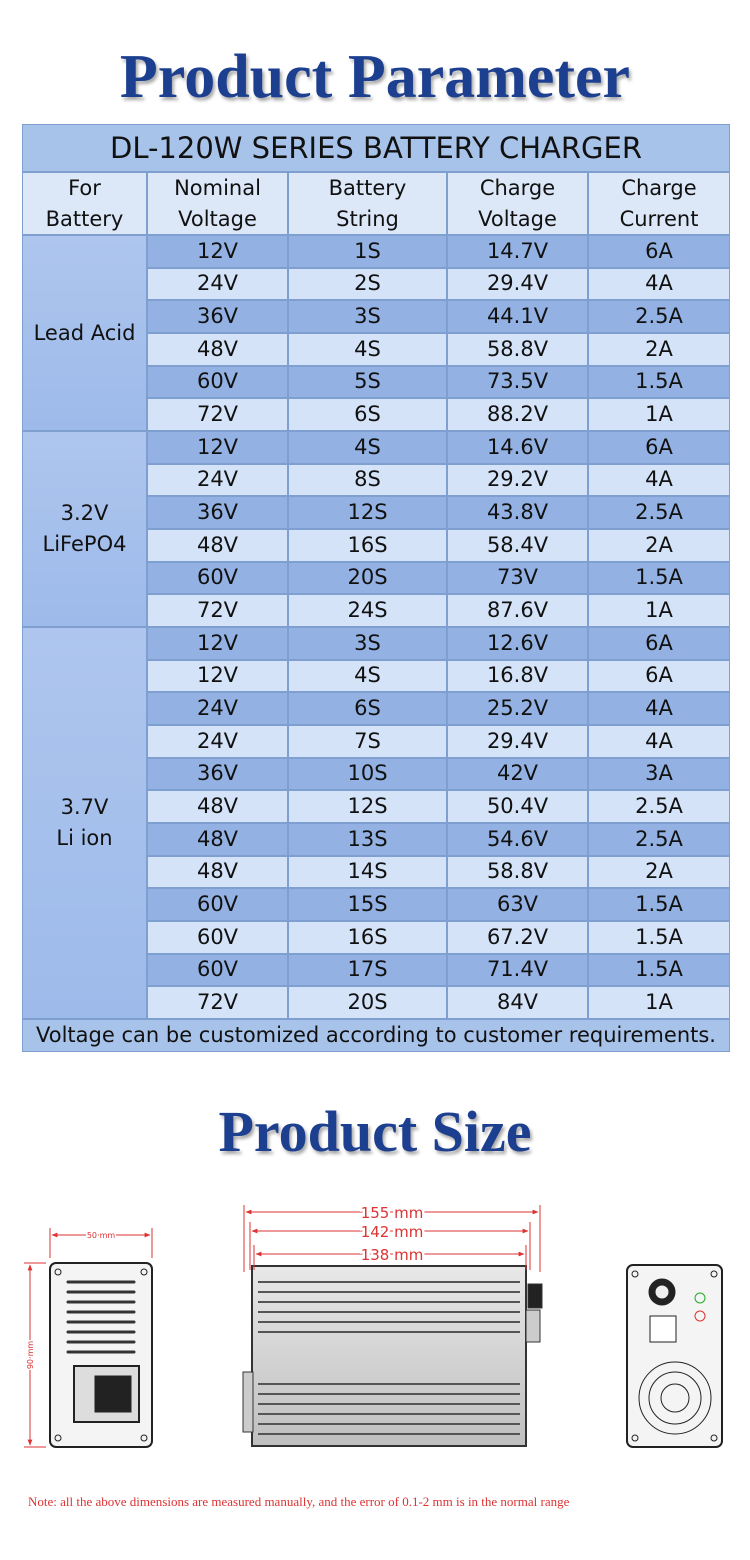 This screenshot has height=1560, width=750. I want to click on data-cell: 6A, so click(659, 447).